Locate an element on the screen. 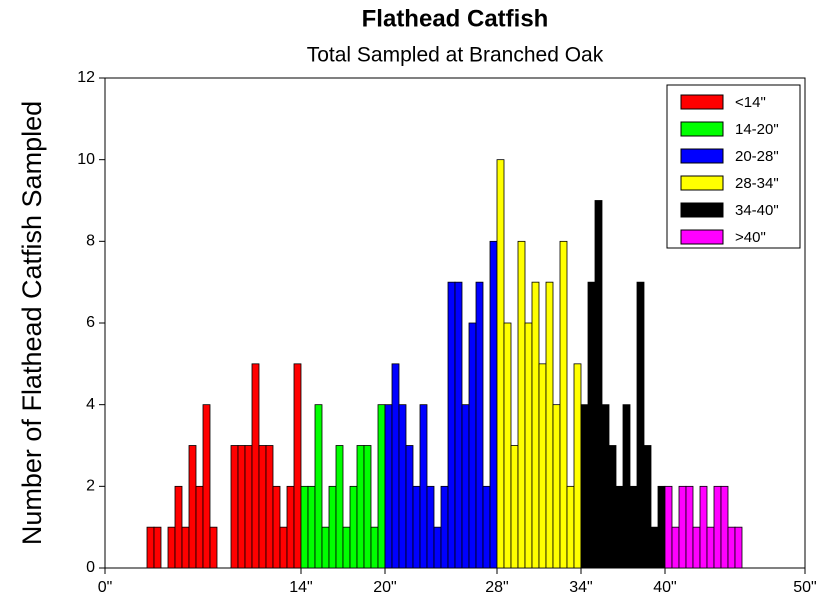  x-tick-label: 14" is located at coordinates (300, 587).